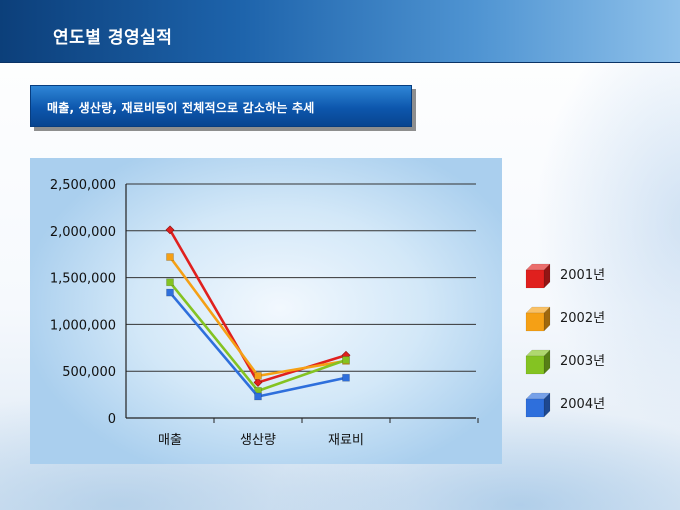 This screenshot has width=680, height=510. What do you see at coordinates (346, 440) in the screenshot?
I see `x-tick-label: 재료비` at bounding box center [346, 440].